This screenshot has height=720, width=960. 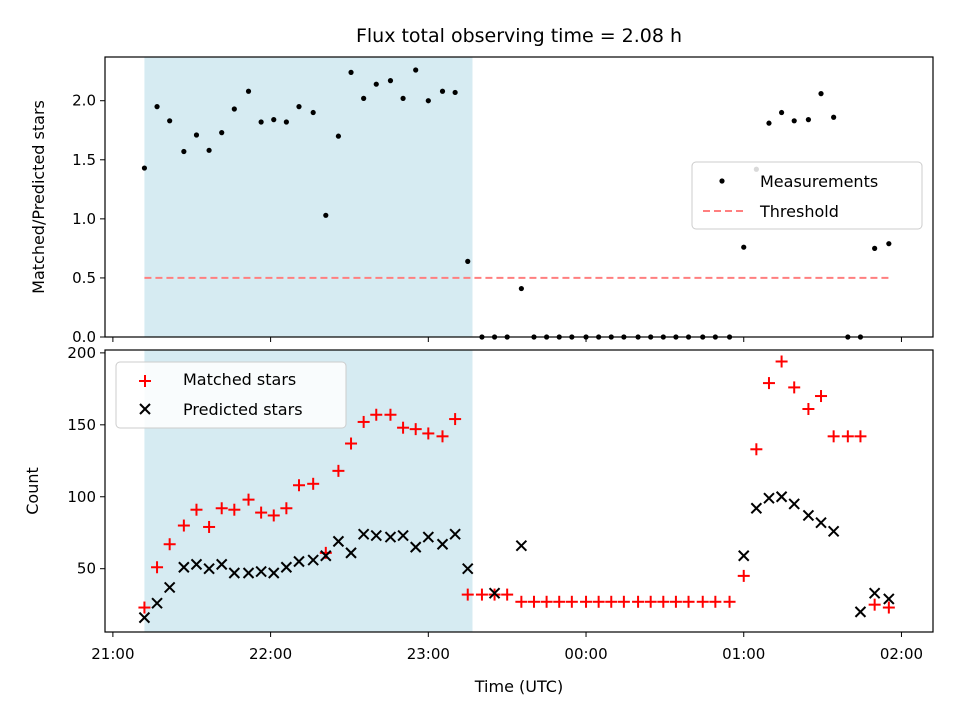 What do you see at coordinates (743, 654) in the screenshot?
I see `x-tick-label-4: 01:00` at bounding box center [743, 654].